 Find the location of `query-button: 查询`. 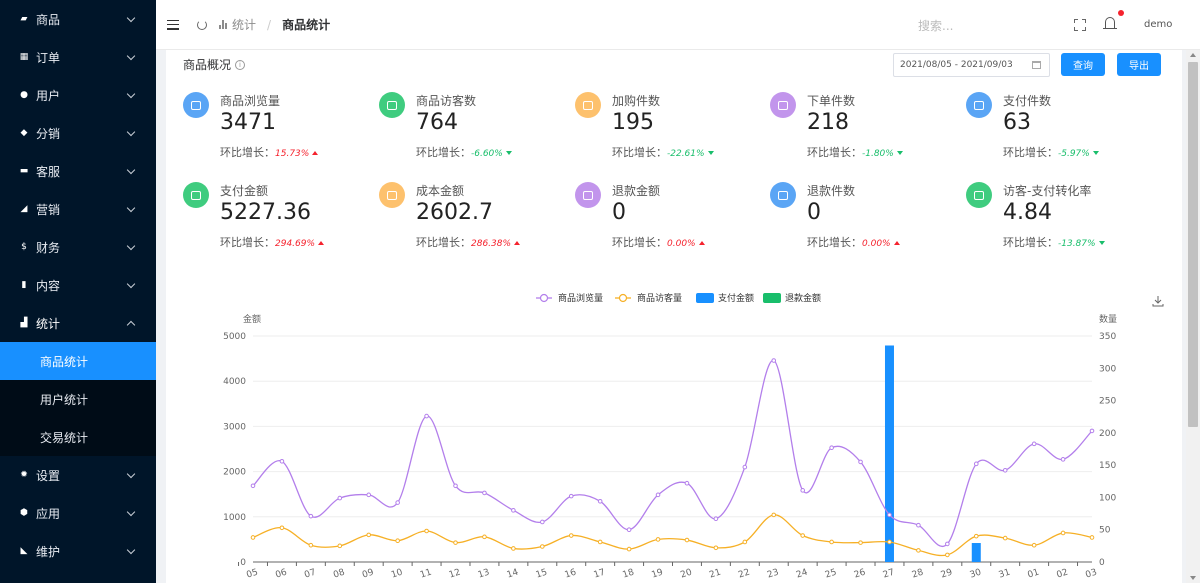

query-button: 查询 is located at coordinates (1083, 64).